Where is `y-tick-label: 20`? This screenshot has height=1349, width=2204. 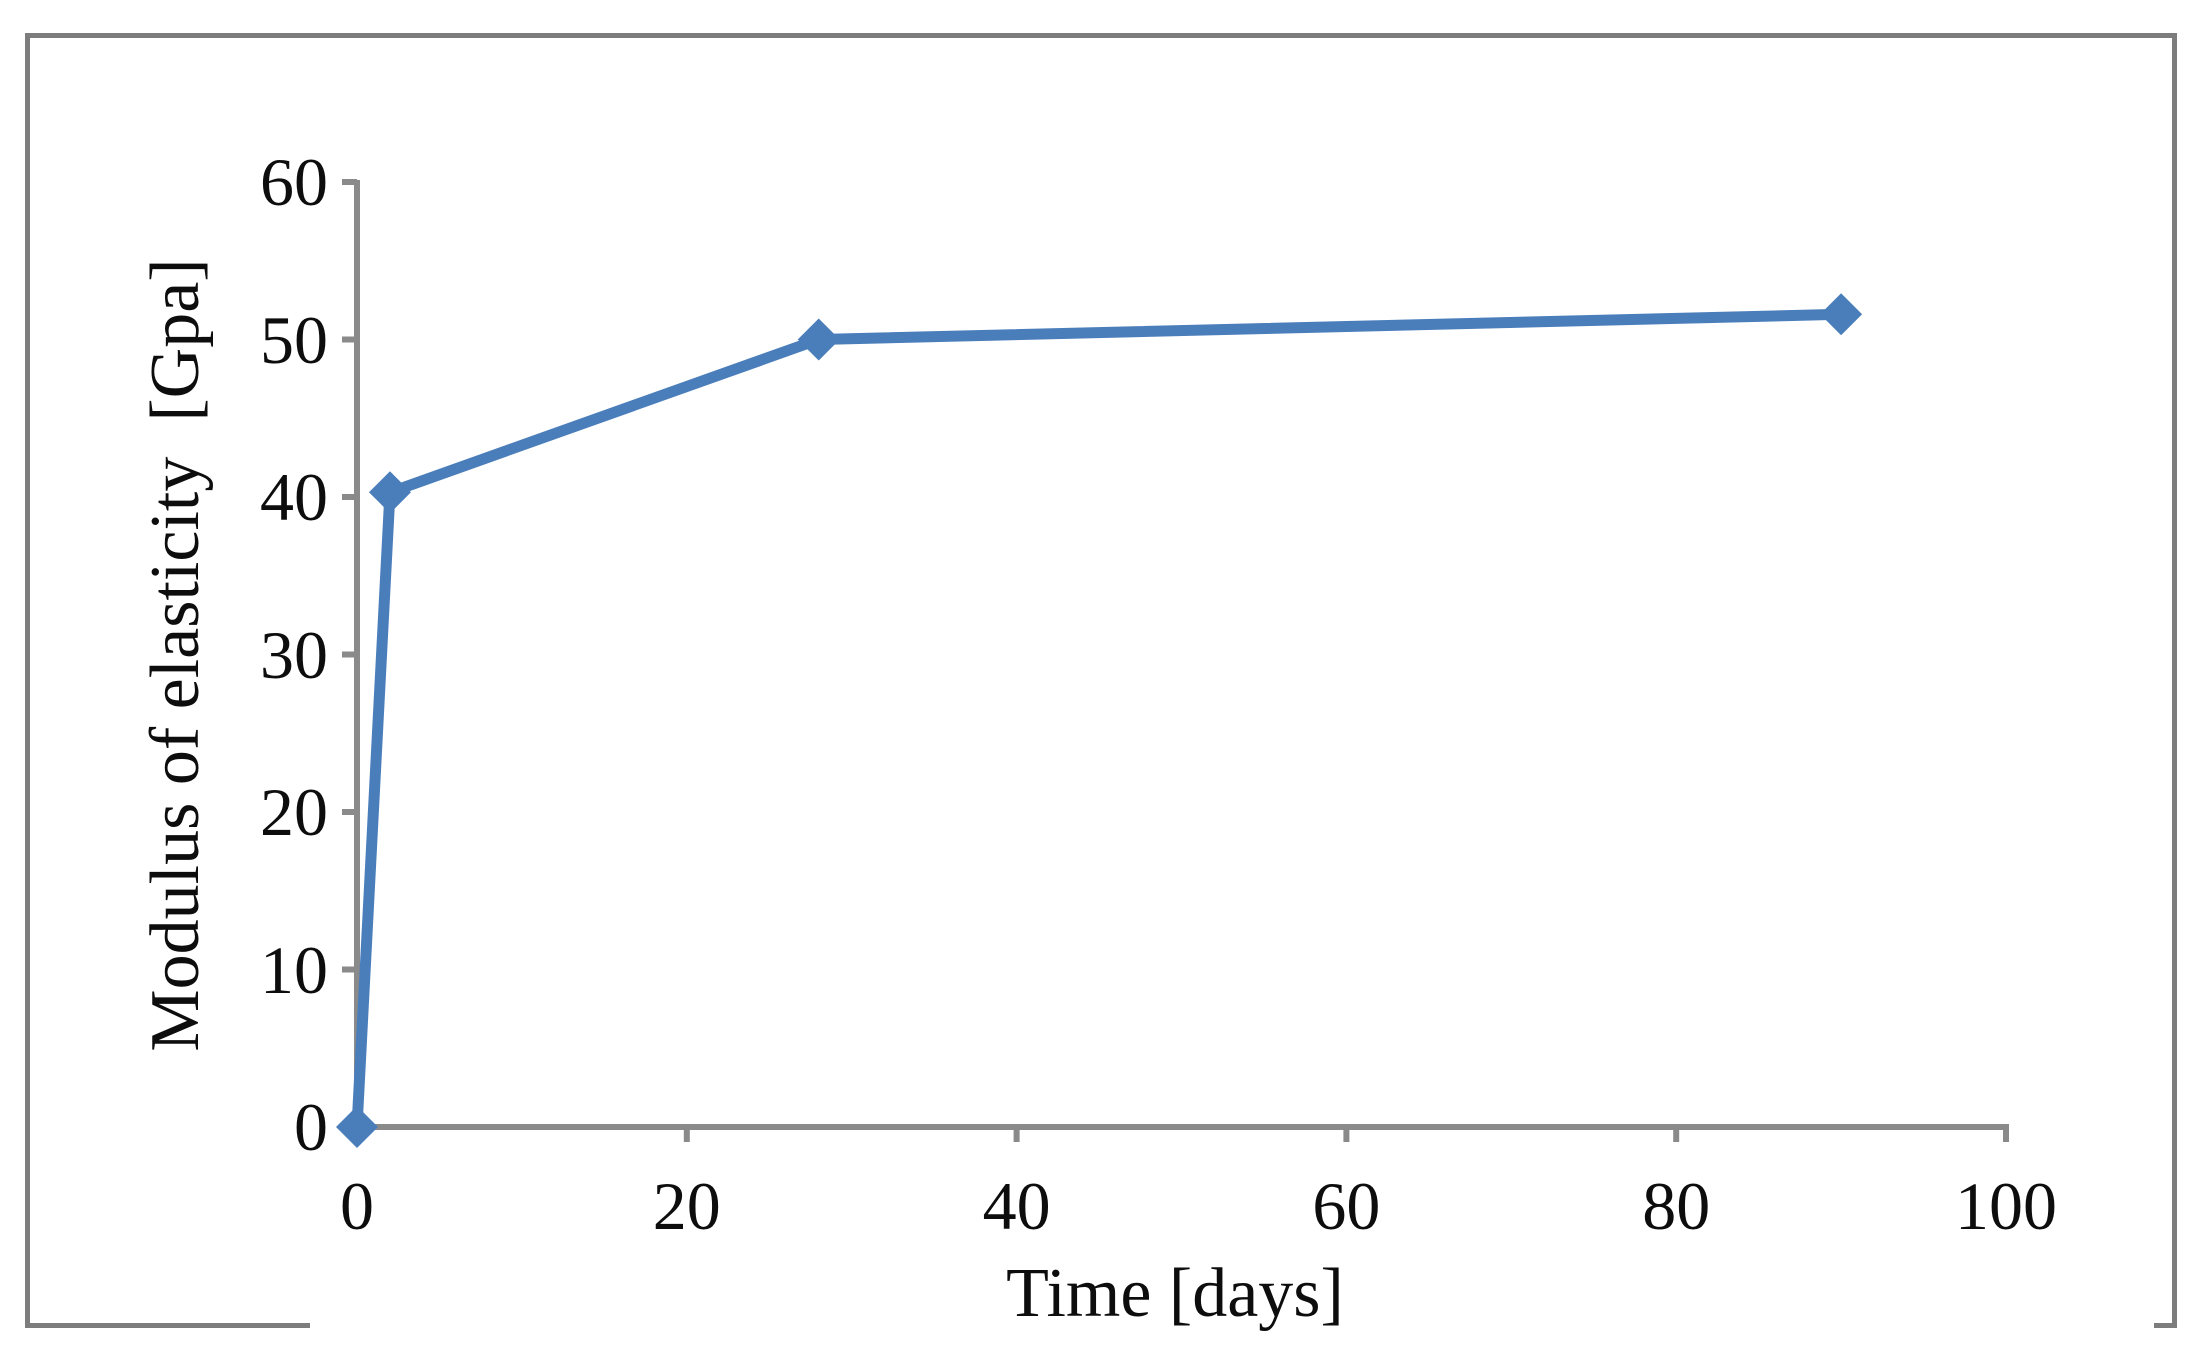
y-tick-label: 20 is located at coordinates (294, 812).